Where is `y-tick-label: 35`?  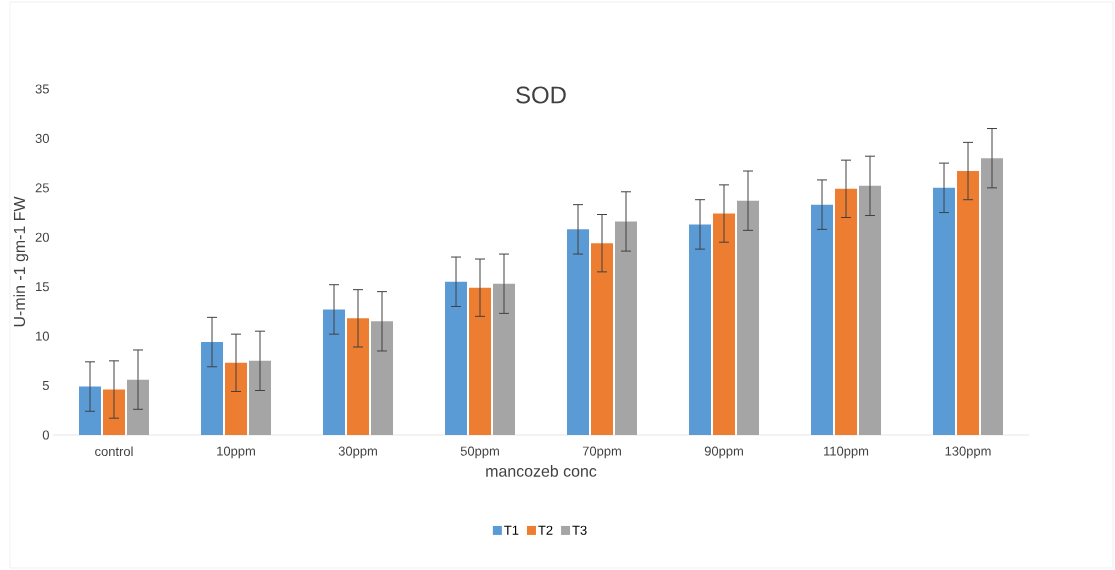 y-tick-label: 35 is located at coordinates (42, 89).